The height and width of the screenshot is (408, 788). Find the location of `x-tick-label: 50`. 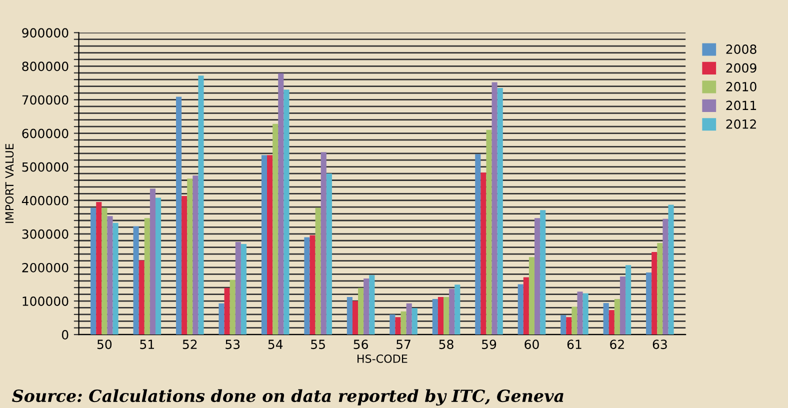

x-tick-label: 50 is located at coordinates (104, 345).